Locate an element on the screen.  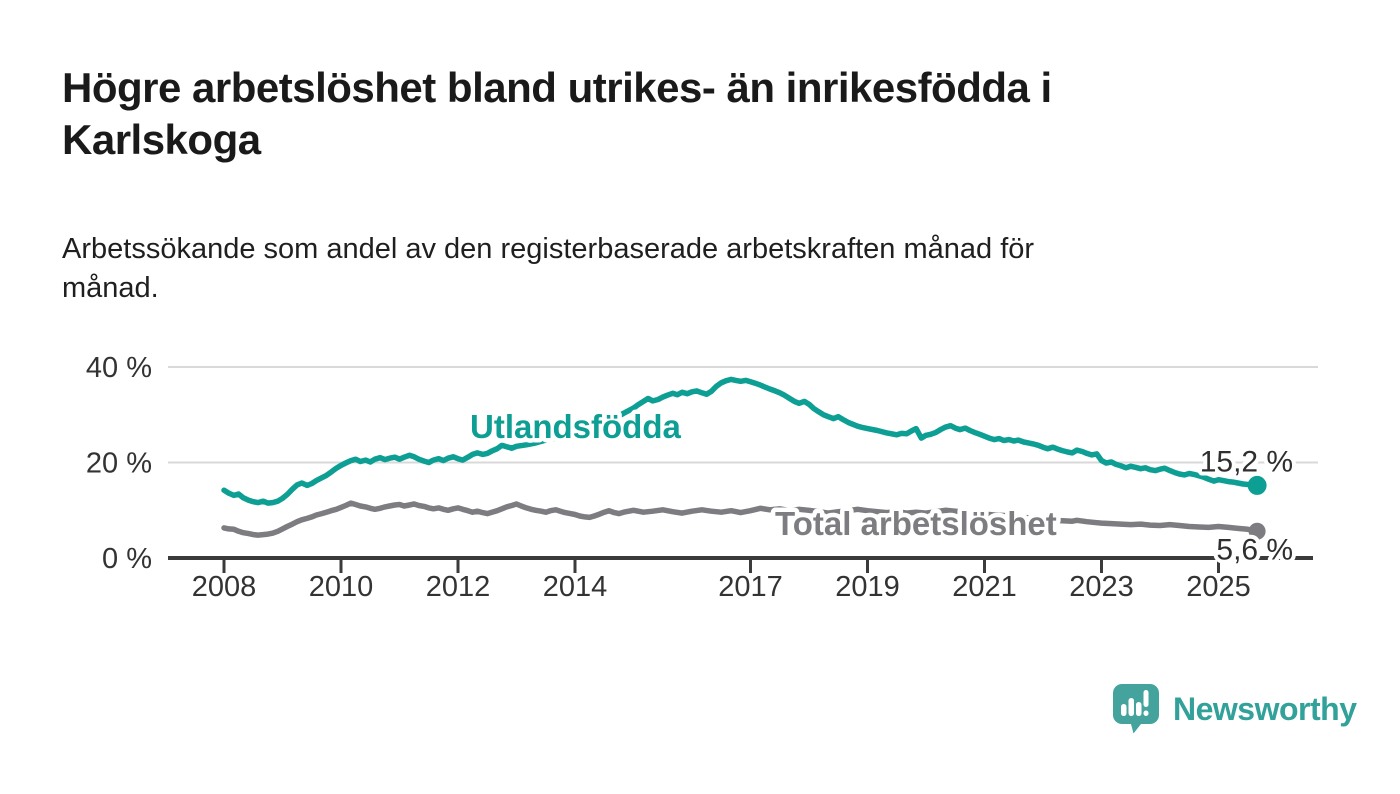
y-tick-label: 20 % is located at coordinates (119, 464).